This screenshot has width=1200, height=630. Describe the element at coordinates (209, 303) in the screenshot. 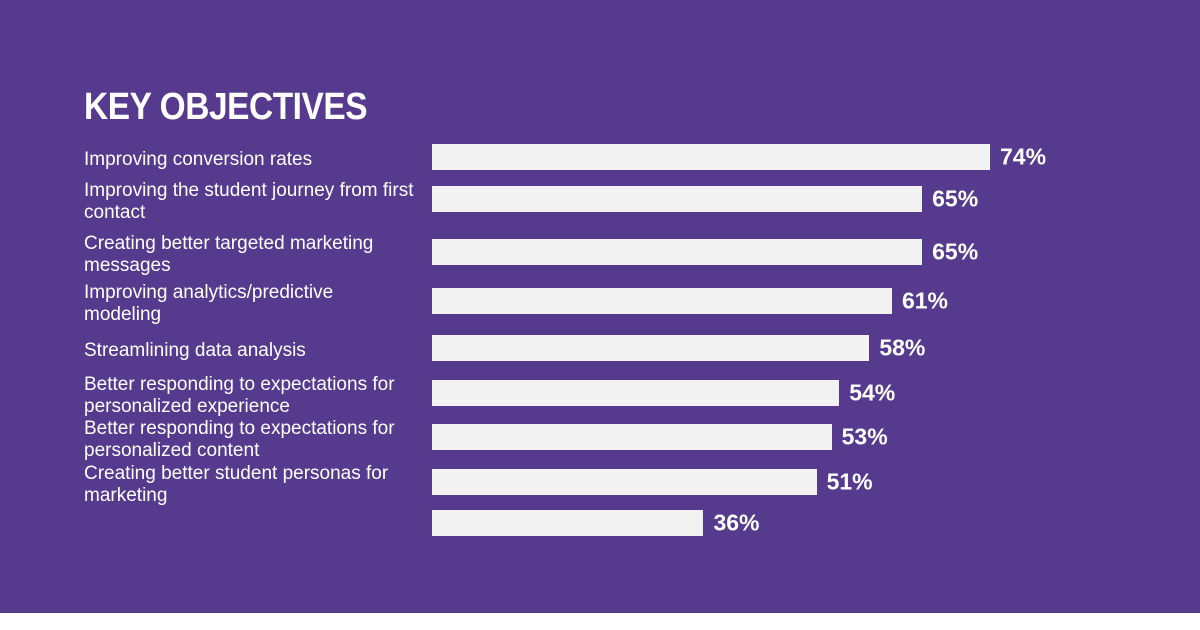

I see `category-label: Improving analytics/predictive modeling` at that location.